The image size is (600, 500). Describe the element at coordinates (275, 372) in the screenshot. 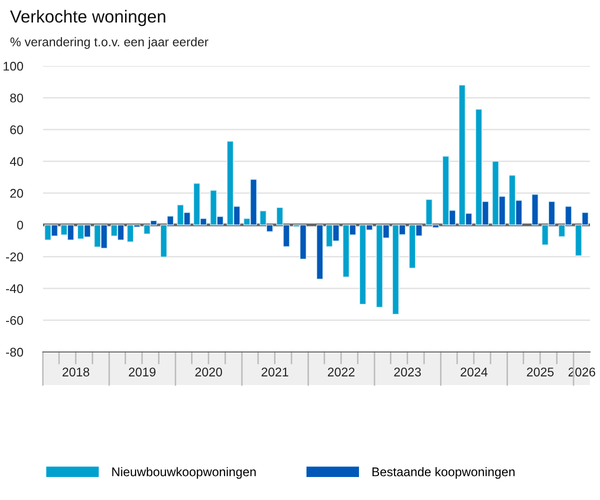

I see `x-tick-label: 2021` at that location.